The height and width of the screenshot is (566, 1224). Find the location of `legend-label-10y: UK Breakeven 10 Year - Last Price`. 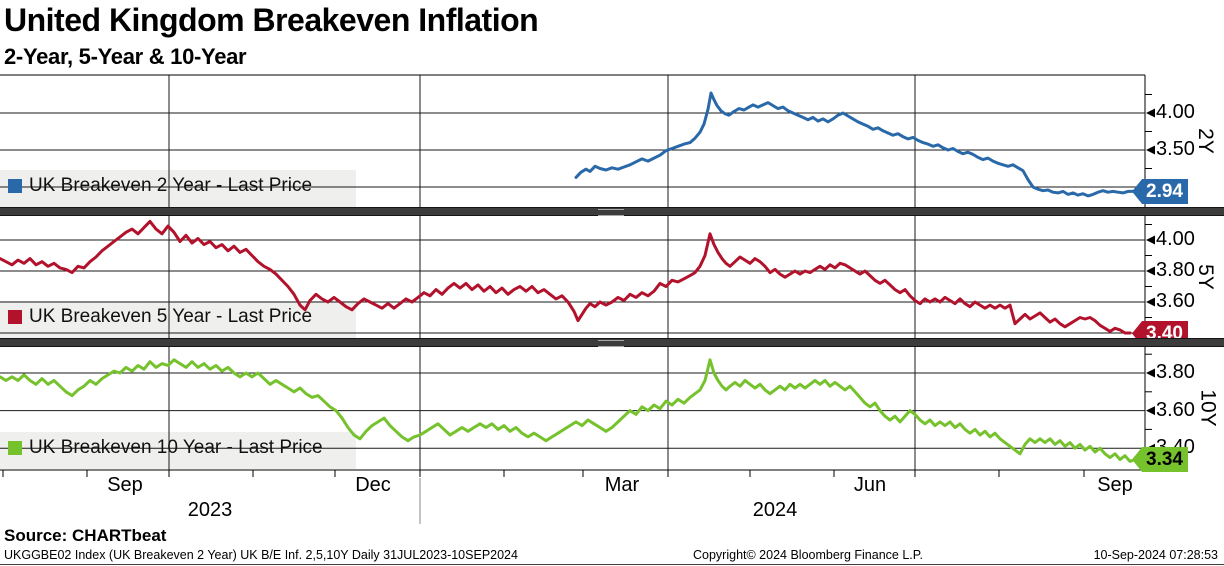

legend-label-10y: UK Breakeven 10 Year - Last Price is located at coordinates (176, 447).